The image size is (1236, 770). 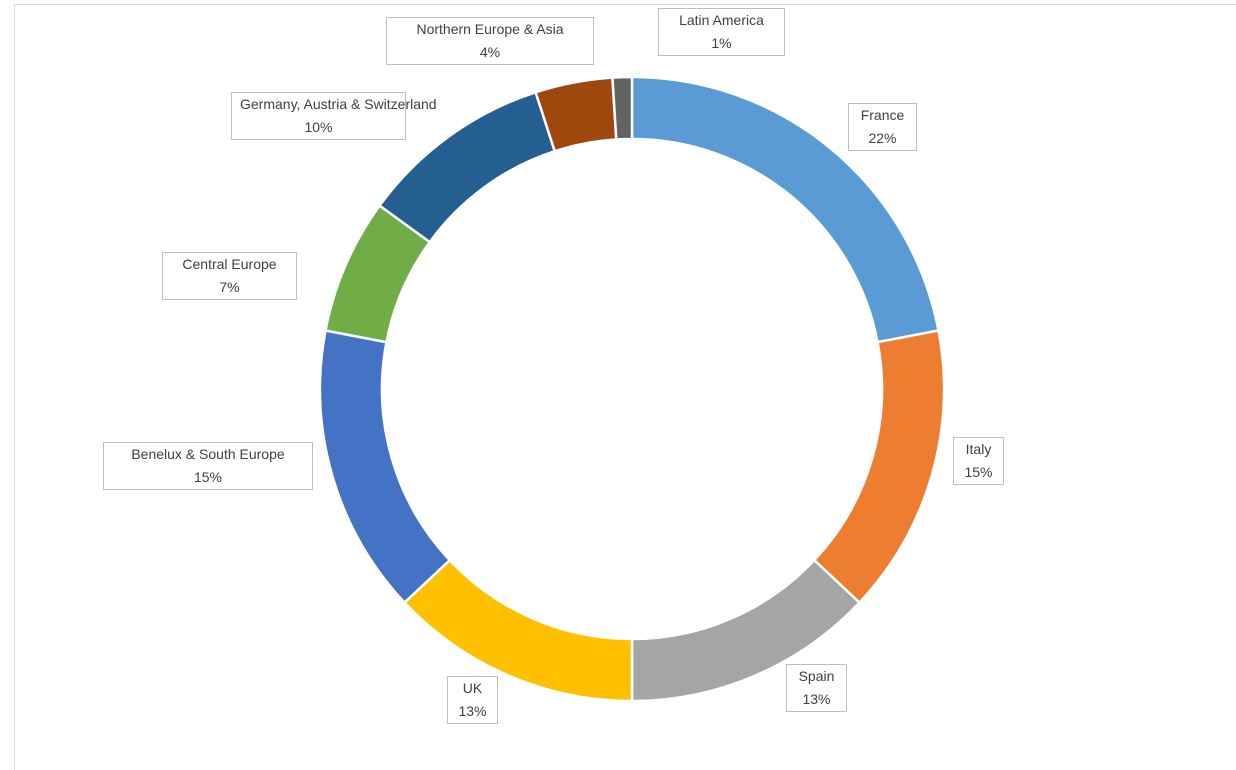 I want to click on slice-benelux-south-europe, so click(x=385, y=467).